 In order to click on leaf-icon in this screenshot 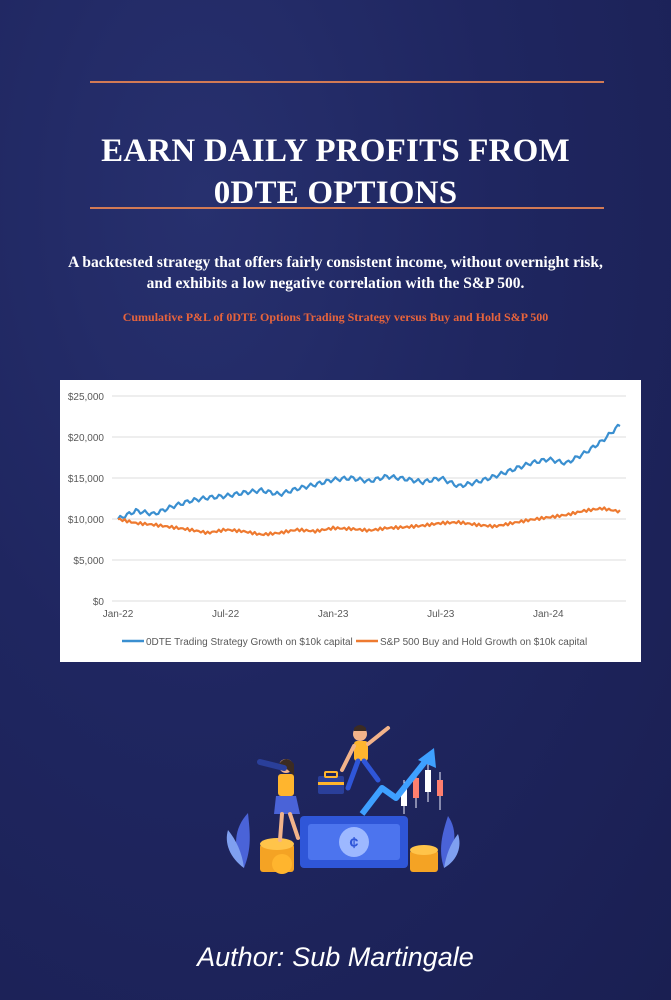, I will do `click(343, 840)`.